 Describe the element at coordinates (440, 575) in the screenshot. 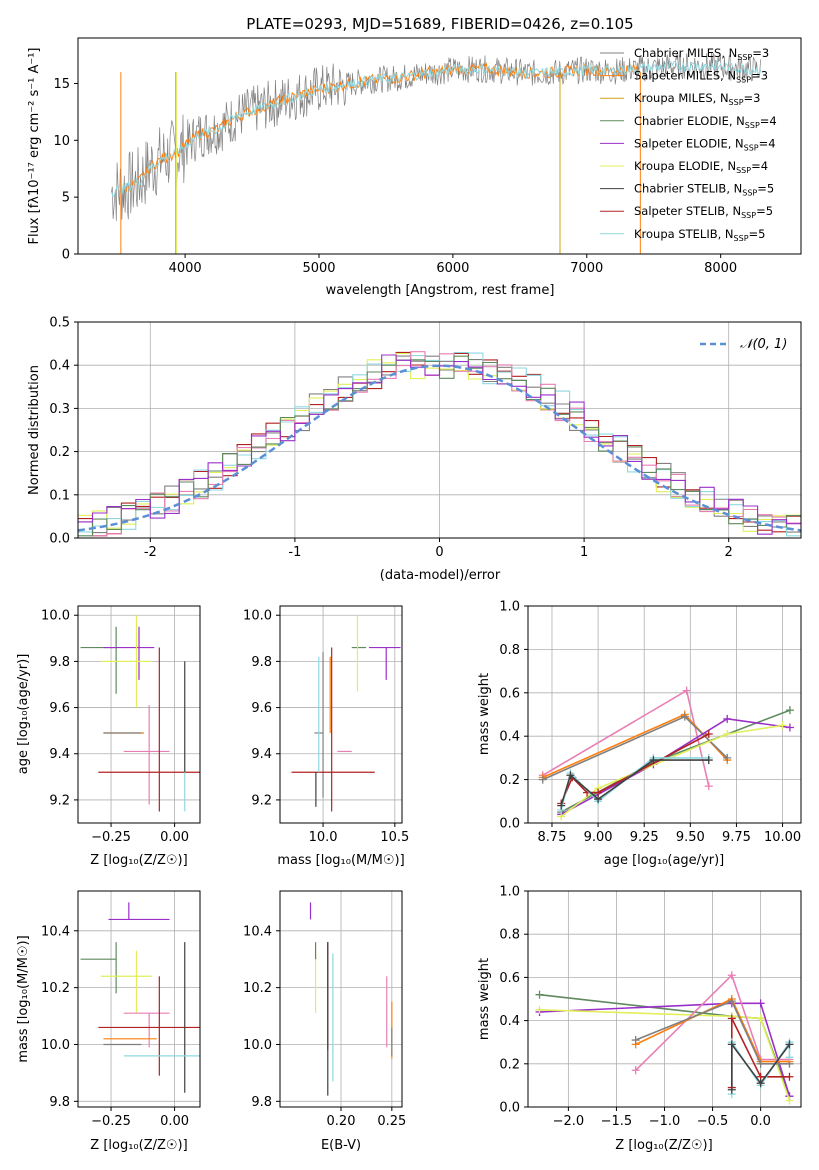

I see `residuals-xlabel: (data-model)/error` at that location.